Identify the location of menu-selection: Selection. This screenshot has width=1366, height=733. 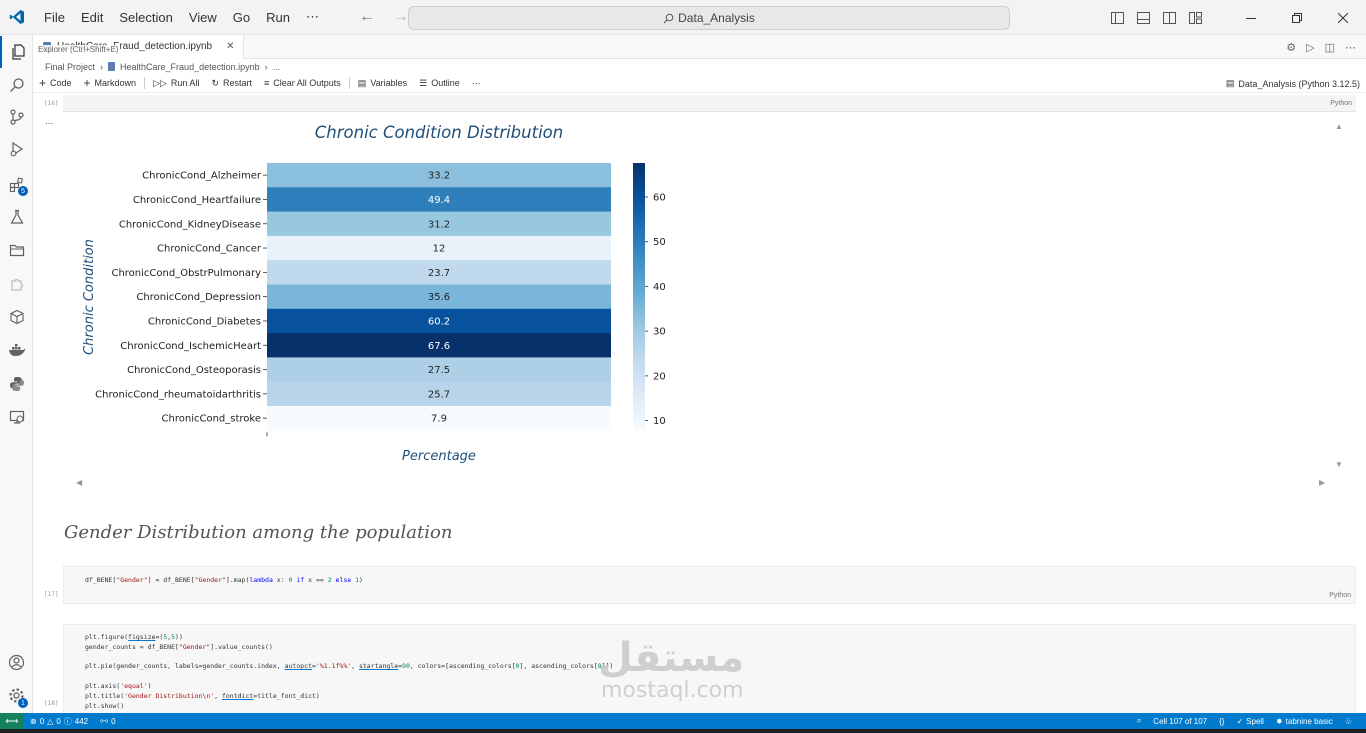
(146, 17).